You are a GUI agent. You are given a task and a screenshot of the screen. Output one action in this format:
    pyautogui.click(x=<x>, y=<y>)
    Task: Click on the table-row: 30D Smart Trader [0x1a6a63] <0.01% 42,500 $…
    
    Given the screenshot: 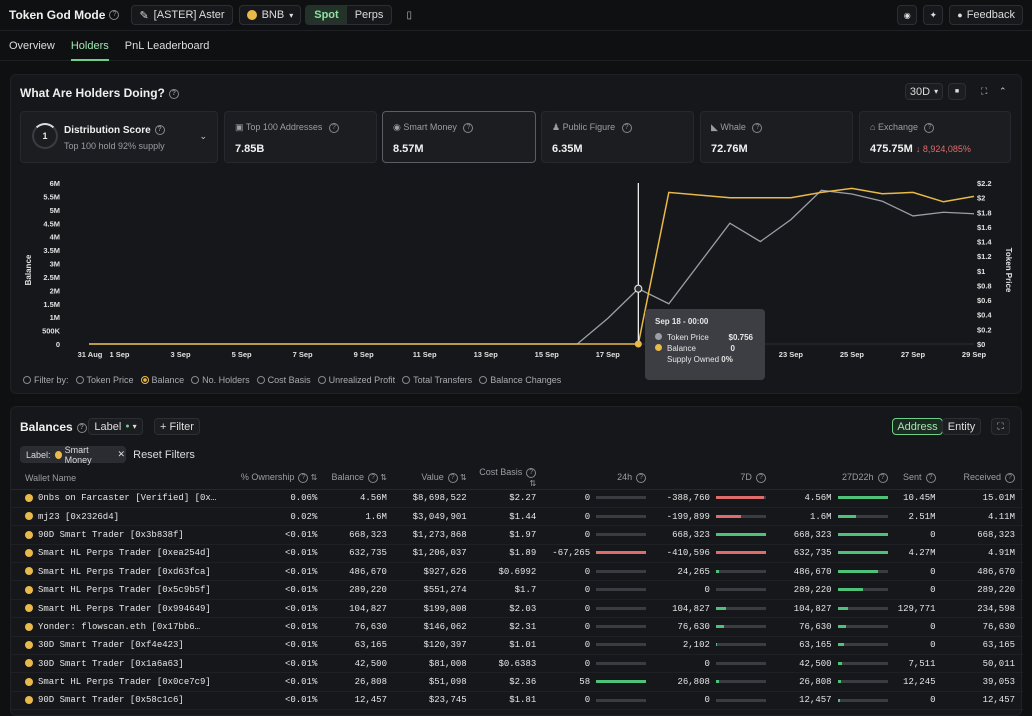 What is the action you would take?
    pyautogui.click(x=517, y=664)
    